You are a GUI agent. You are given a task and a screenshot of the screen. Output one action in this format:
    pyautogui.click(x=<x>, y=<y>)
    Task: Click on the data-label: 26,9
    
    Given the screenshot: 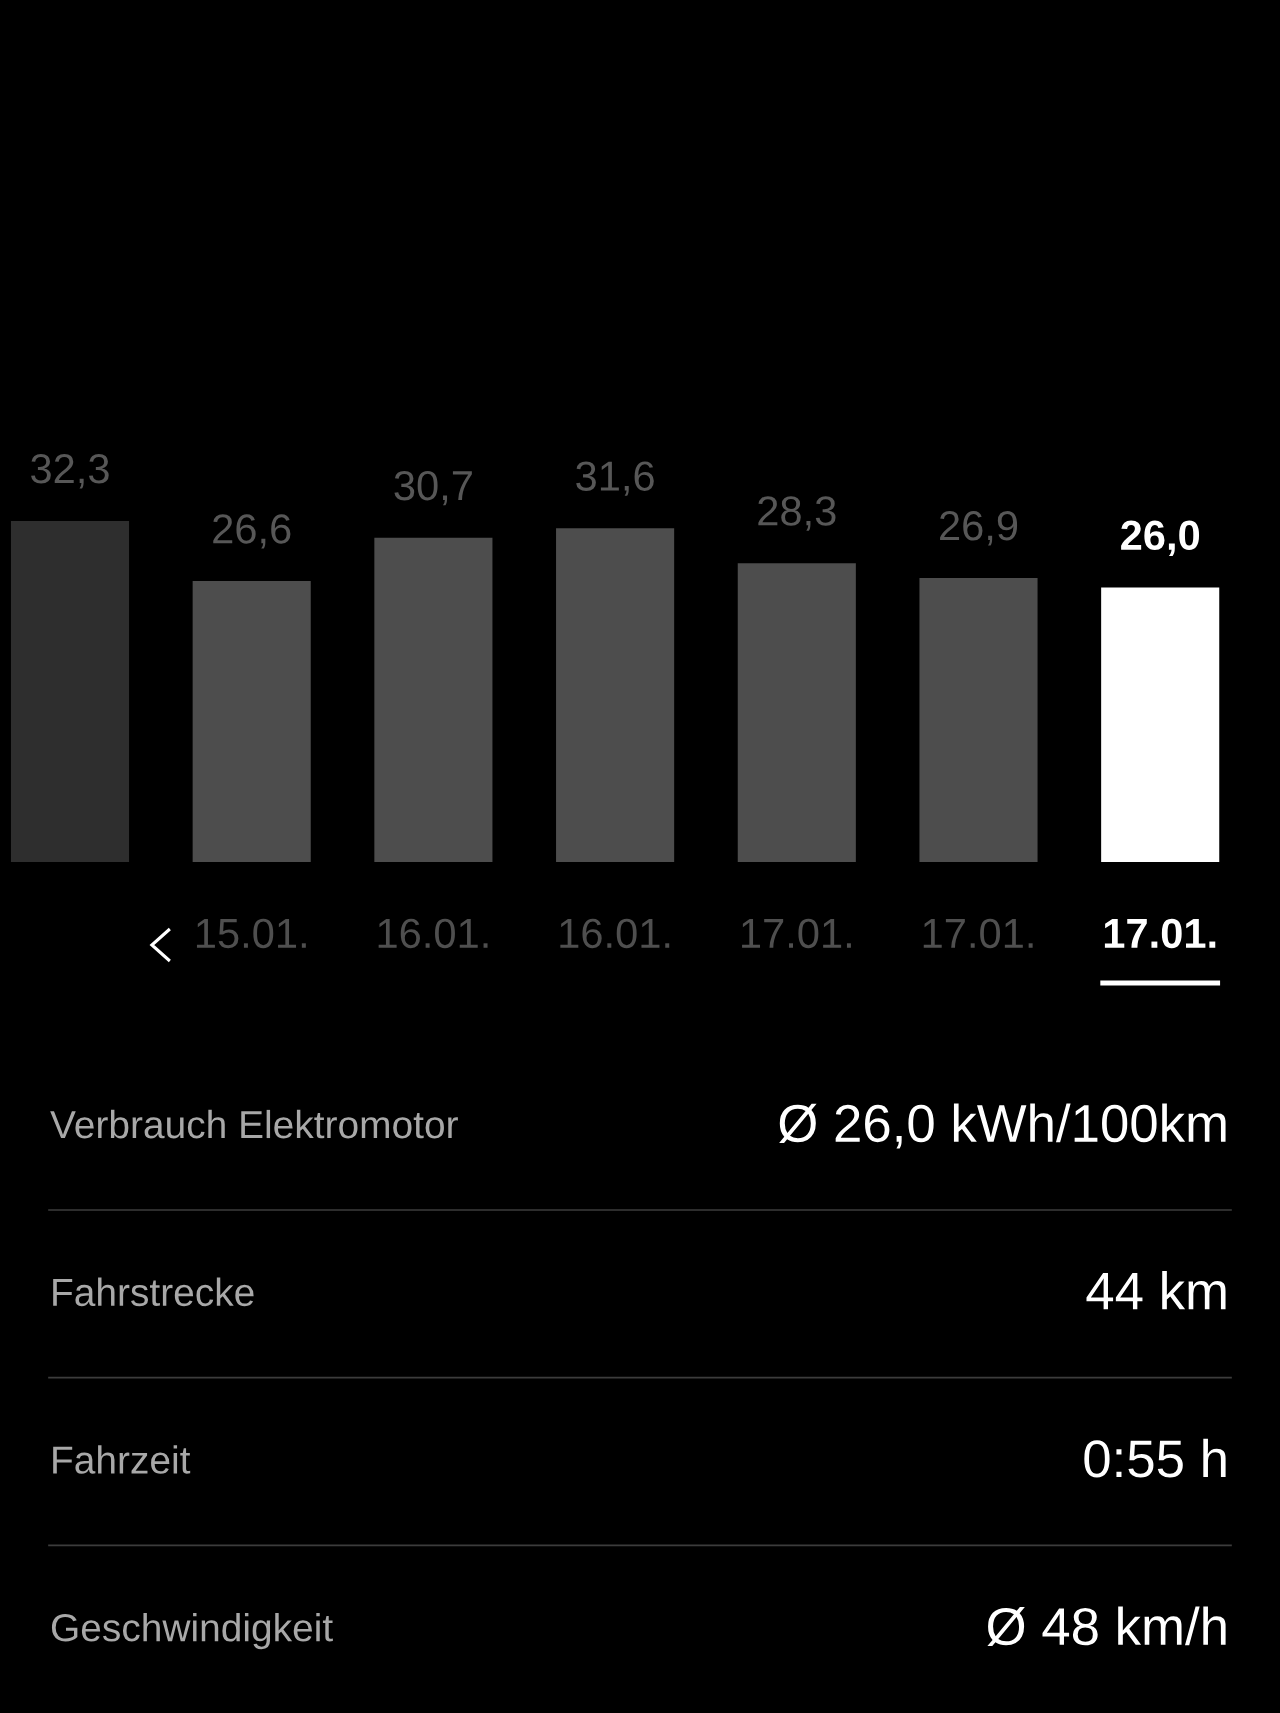 What is the action you would take?
    pyautogui.click(x=979, y=528)
    